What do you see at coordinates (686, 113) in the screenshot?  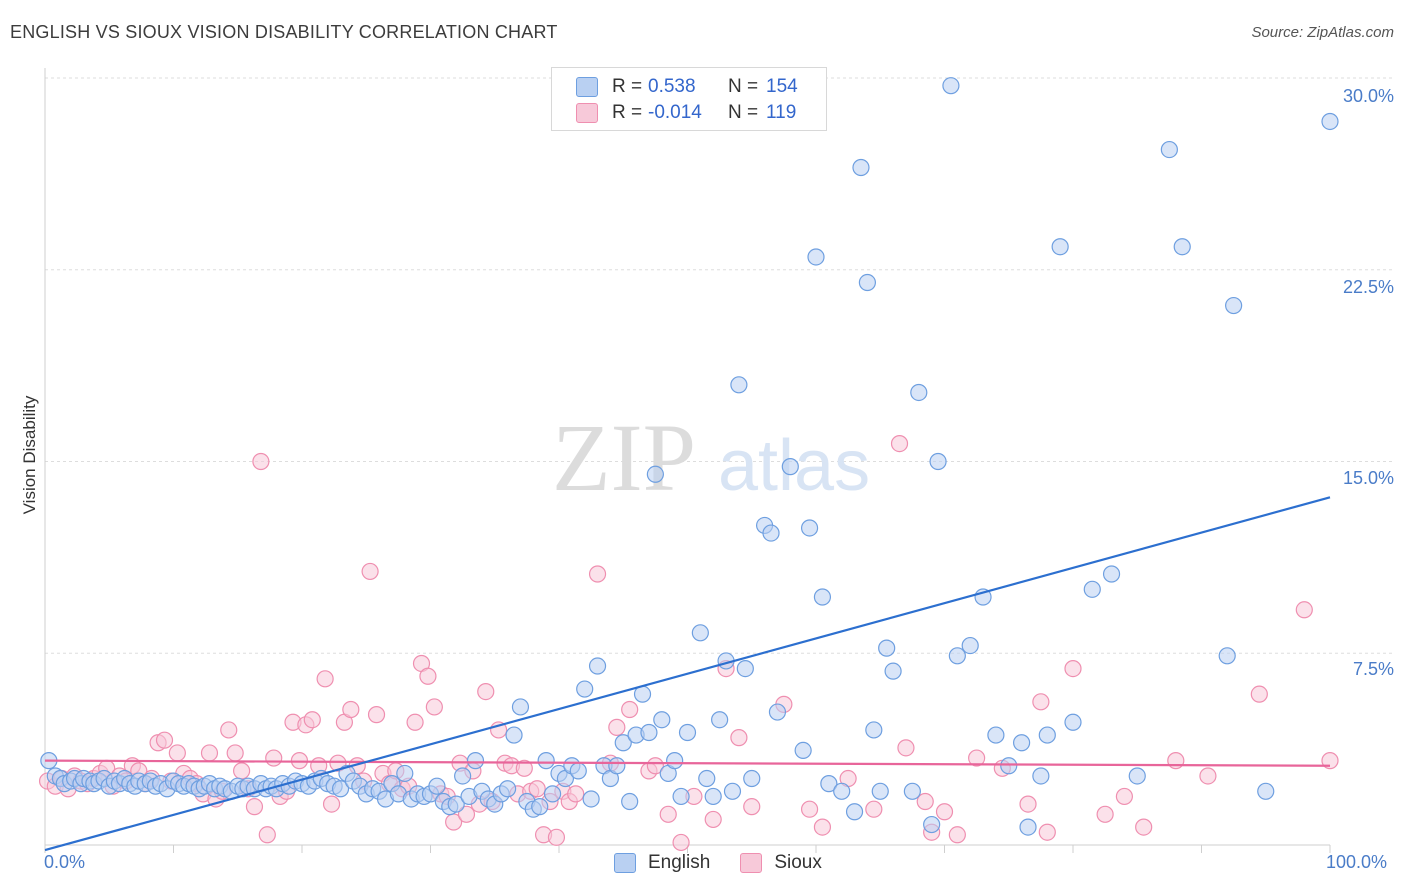 I see `legend-row-sioux: R = -0.014 N = 119` at bounding box center [686, 113].